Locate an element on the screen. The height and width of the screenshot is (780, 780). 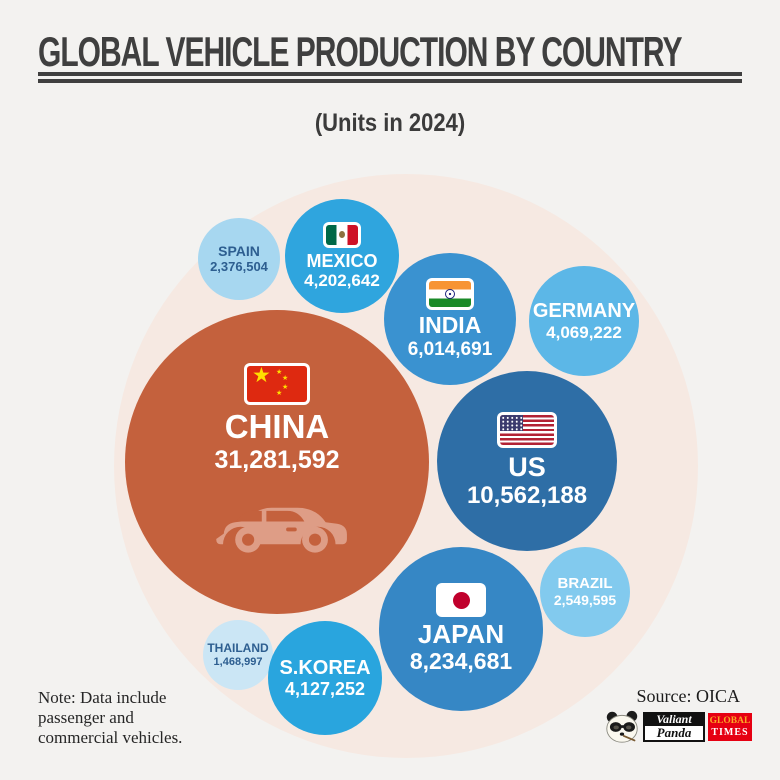
us-flag-icon is located at coordinates (527, 430).